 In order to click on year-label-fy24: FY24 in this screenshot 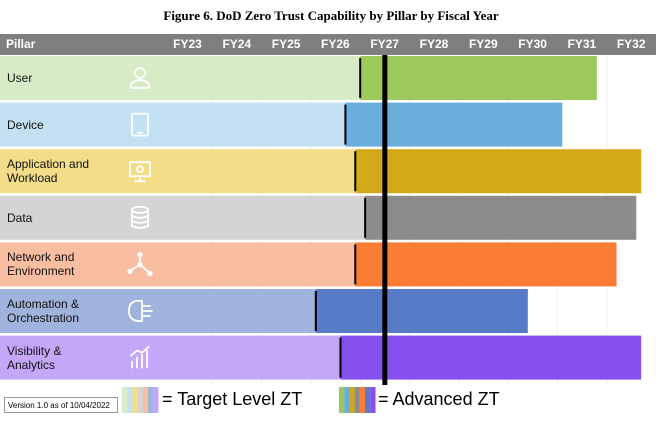, I will do `click(237, 44)`.